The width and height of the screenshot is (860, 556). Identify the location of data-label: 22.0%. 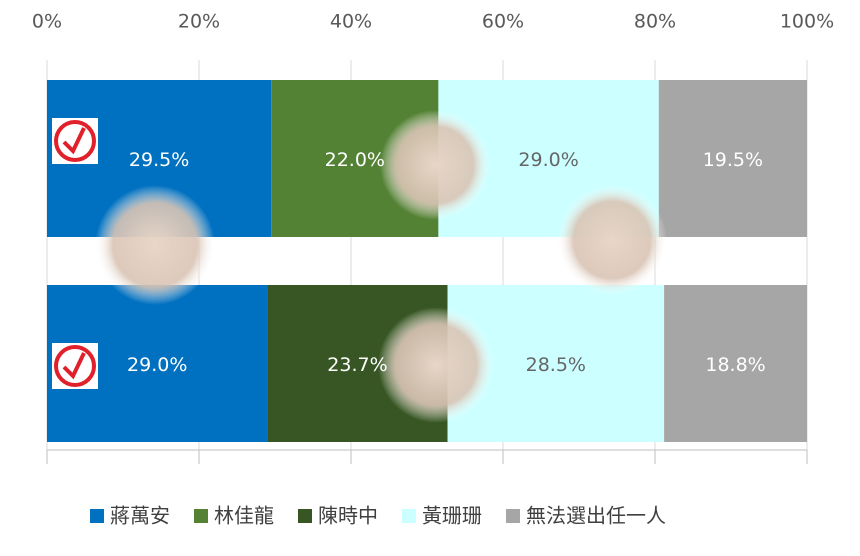
(355, 160).